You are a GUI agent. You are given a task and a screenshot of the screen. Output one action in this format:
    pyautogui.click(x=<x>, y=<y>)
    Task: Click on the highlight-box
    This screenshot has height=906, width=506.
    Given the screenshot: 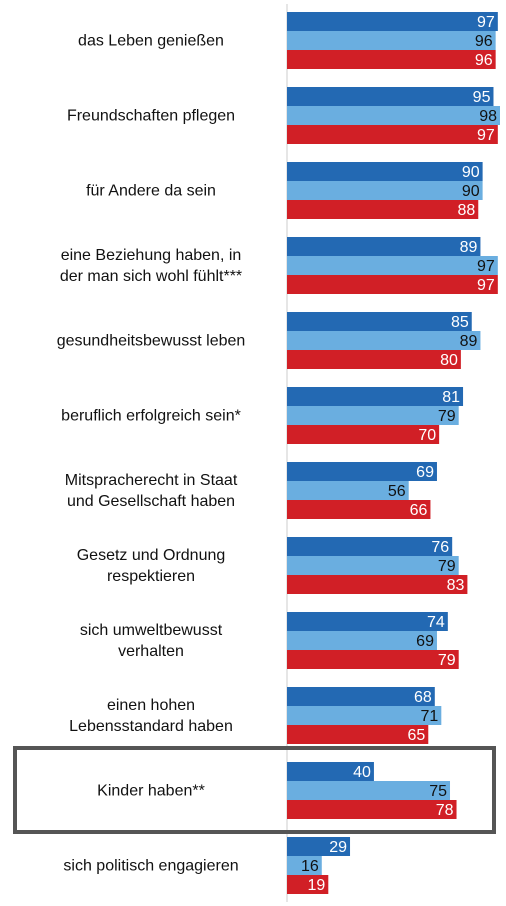 What is the action you would take?
    pyautogui.click(x=254, y=790)
    